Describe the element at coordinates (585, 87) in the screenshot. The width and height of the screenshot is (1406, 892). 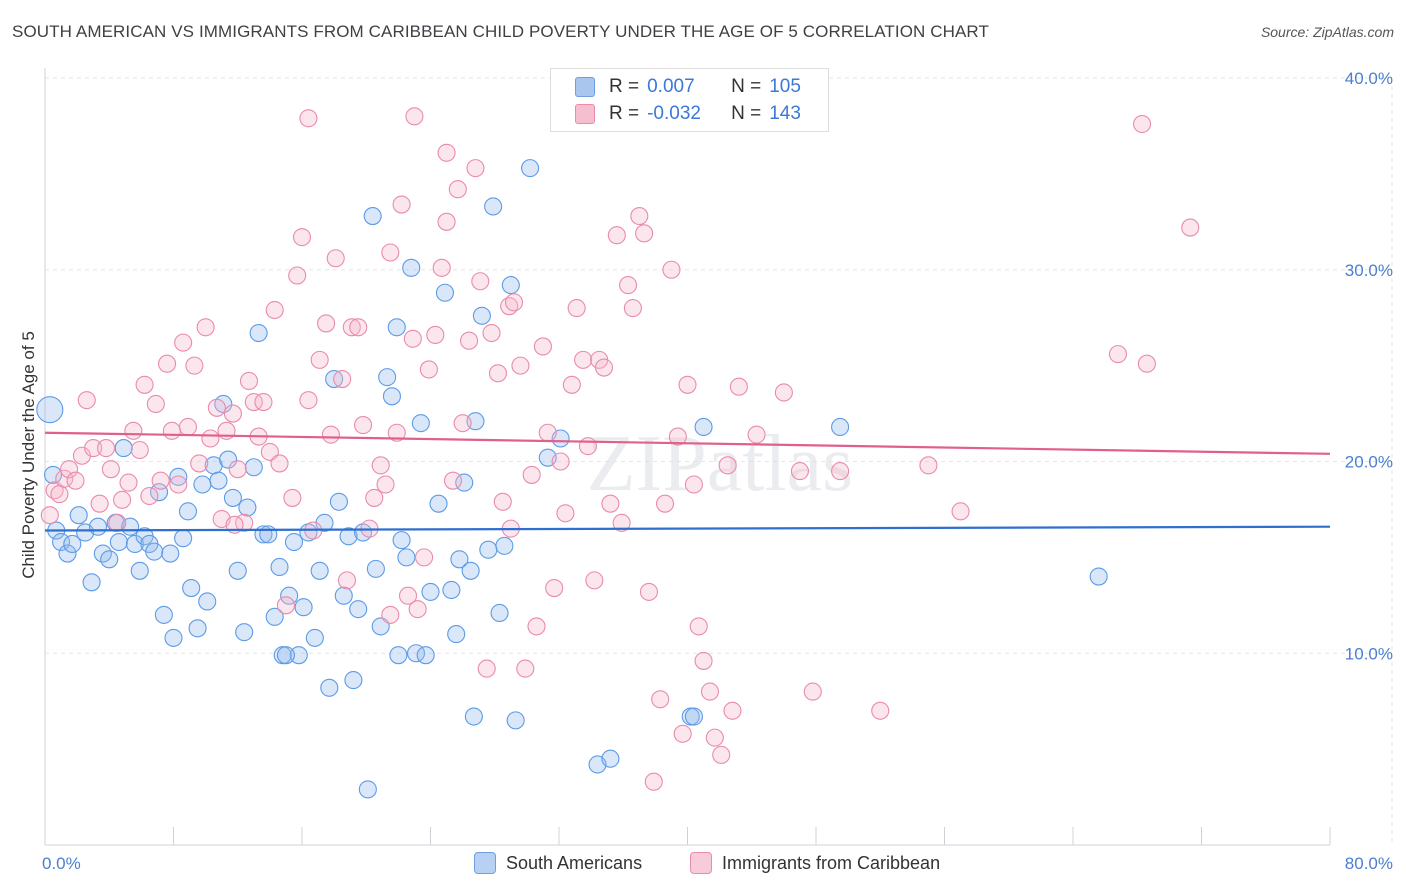
I see `legend-swatch-south-americans` at that location.